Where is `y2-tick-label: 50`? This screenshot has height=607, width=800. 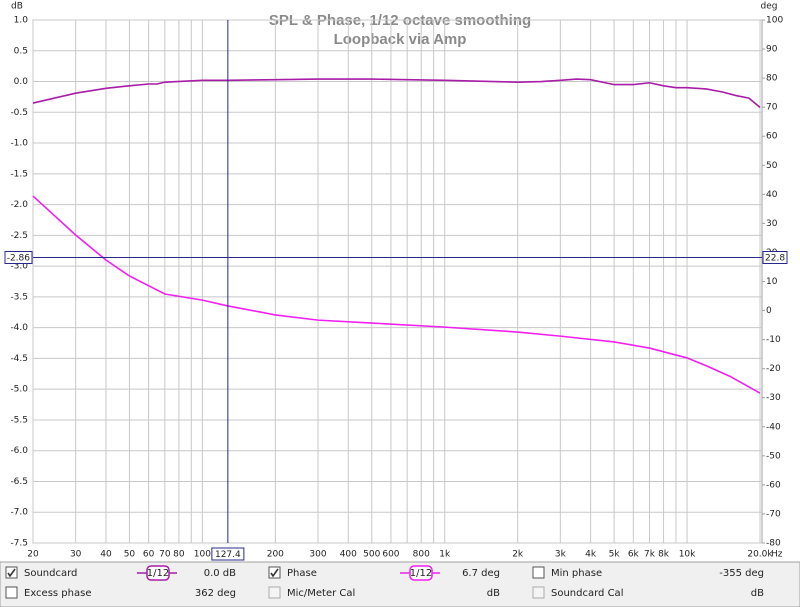
y2-tick-label: 50 is located at coordinates (772, 166).